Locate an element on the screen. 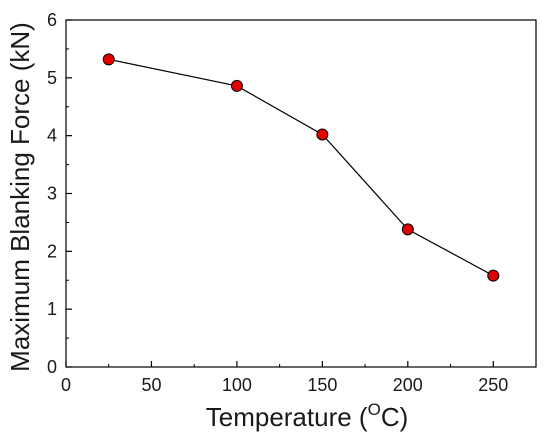 The image size is (550, 441). x-axis-title: Temperature (OC) is located at coordinates (307, 416).